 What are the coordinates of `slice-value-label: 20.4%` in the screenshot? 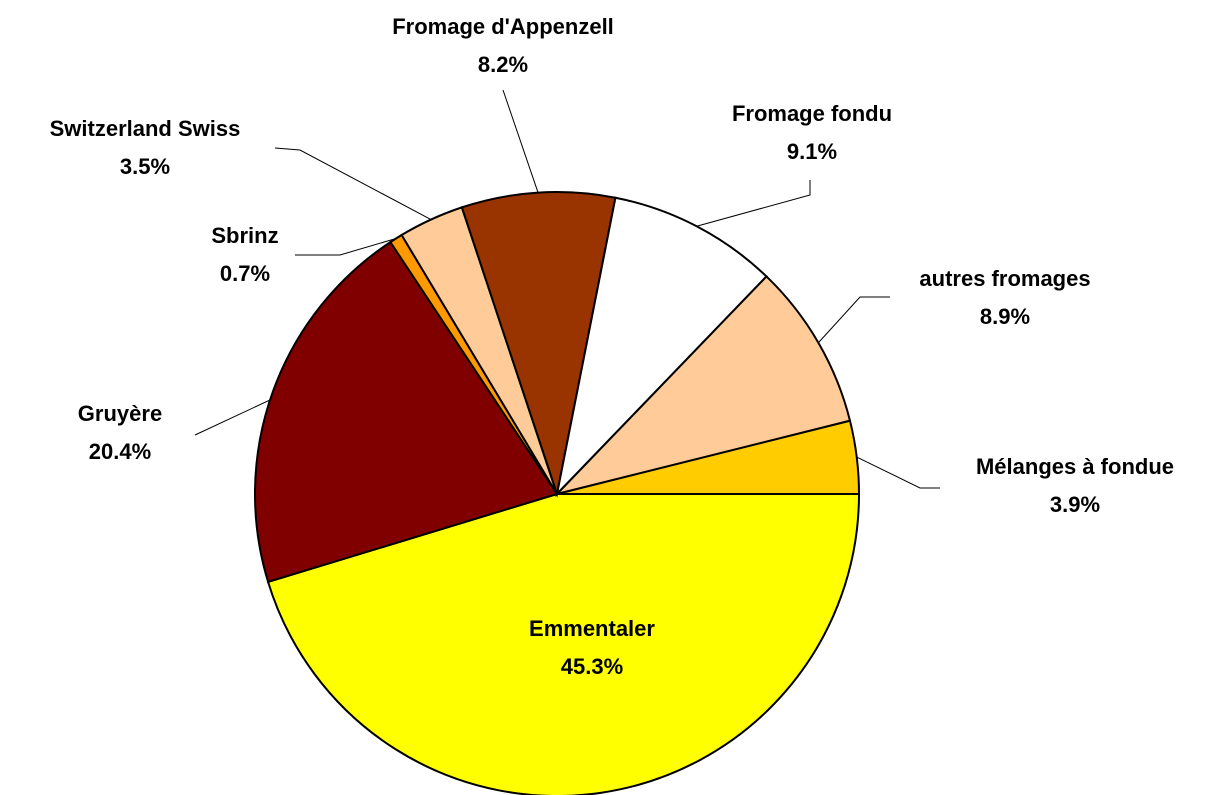 It's located at (120, 451).